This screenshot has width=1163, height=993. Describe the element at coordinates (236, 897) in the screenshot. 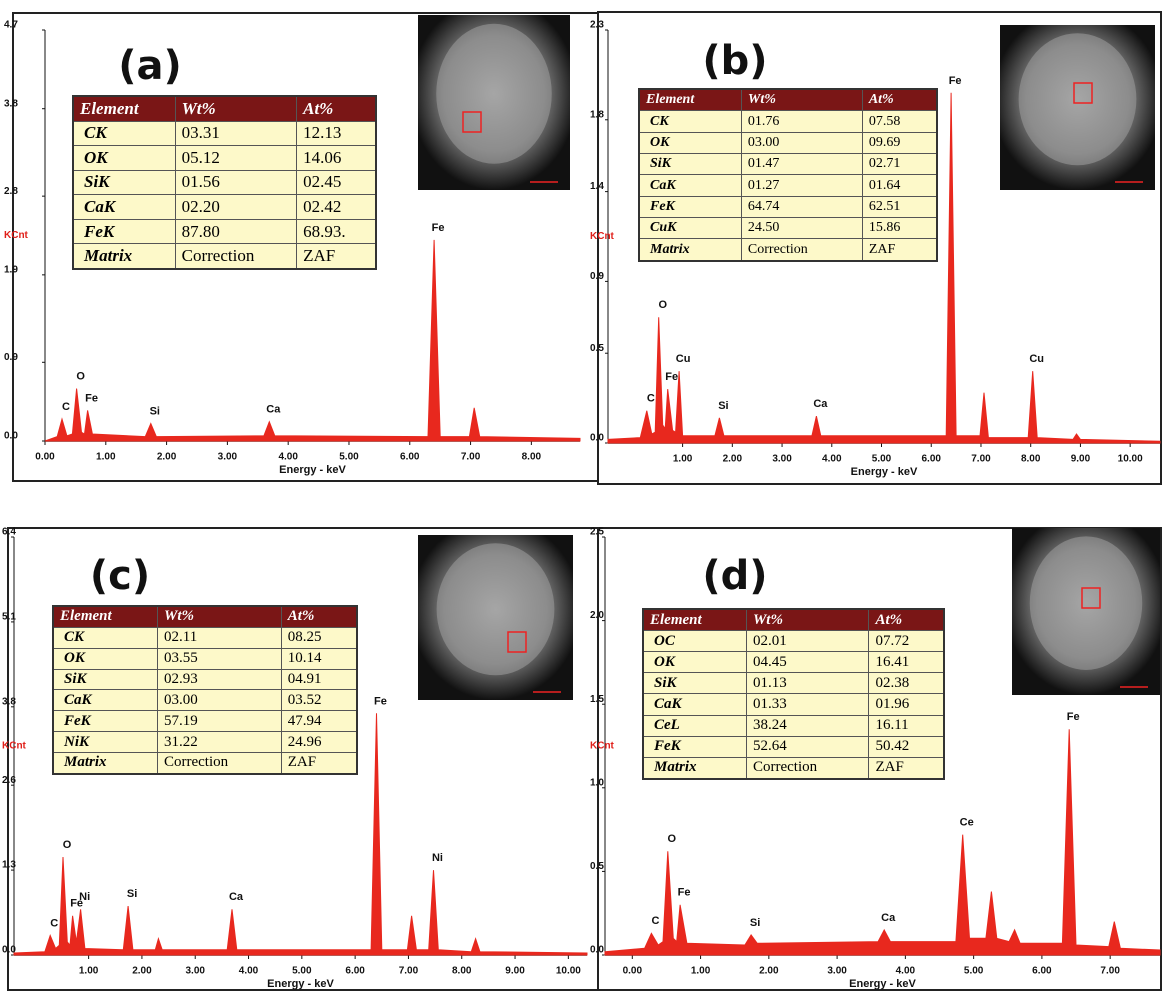

I see `peak-label: Ca` at that location.